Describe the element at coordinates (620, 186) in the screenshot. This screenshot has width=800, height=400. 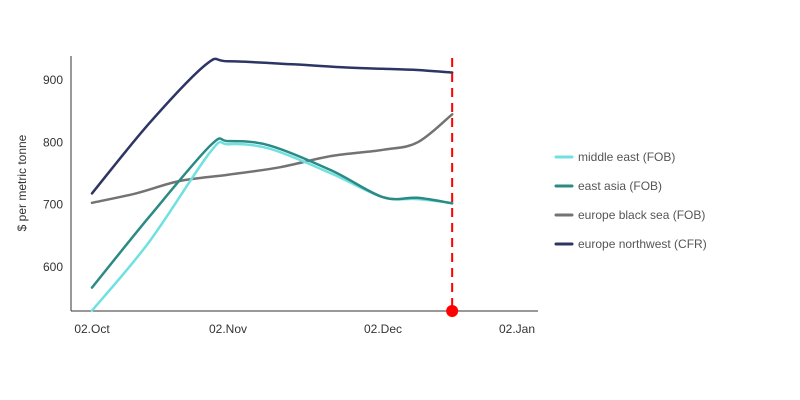
I see `legend-label-east-asia-fob: east asia (FOB)` at that location.